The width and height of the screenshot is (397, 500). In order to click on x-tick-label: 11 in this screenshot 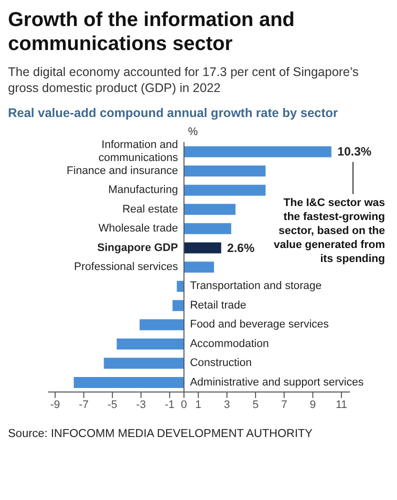, I will do `click(342, 404)`.